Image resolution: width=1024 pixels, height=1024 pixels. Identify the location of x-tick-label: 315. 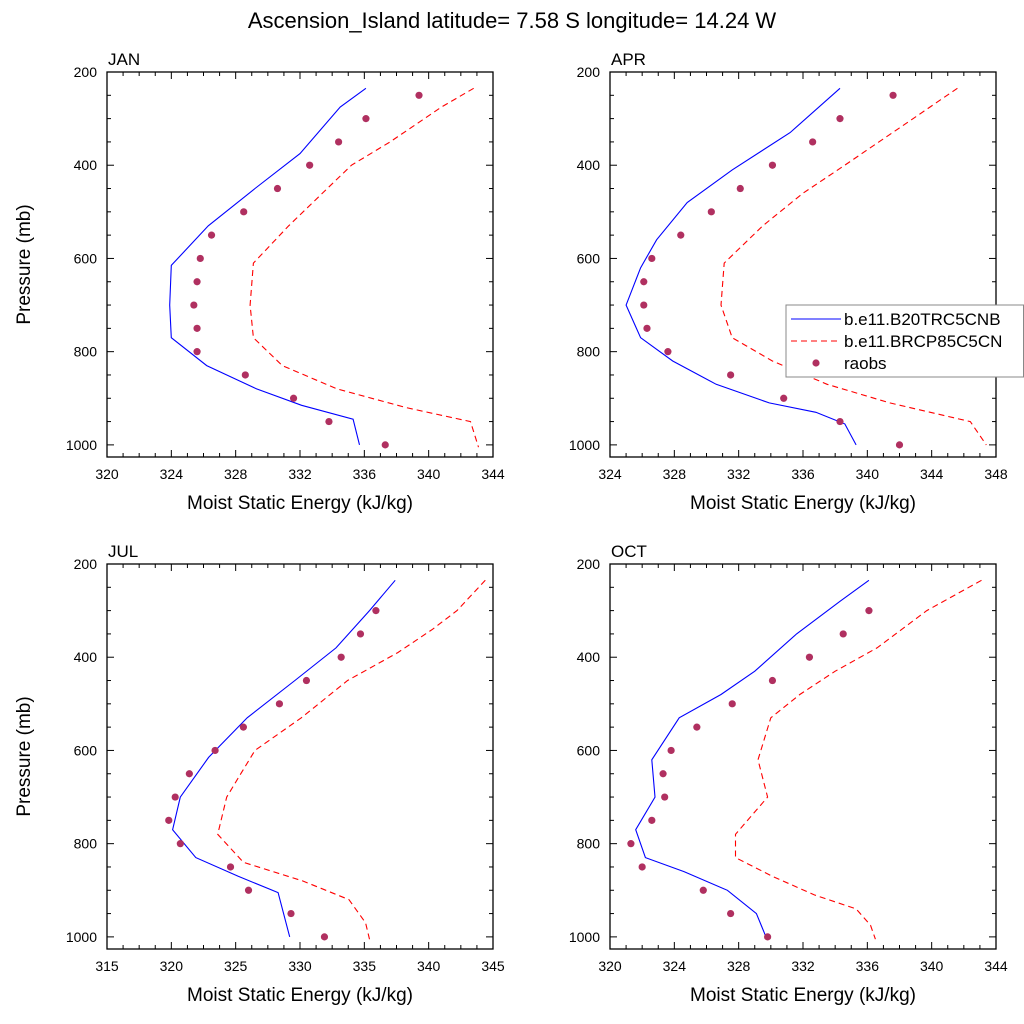
(107, 966).